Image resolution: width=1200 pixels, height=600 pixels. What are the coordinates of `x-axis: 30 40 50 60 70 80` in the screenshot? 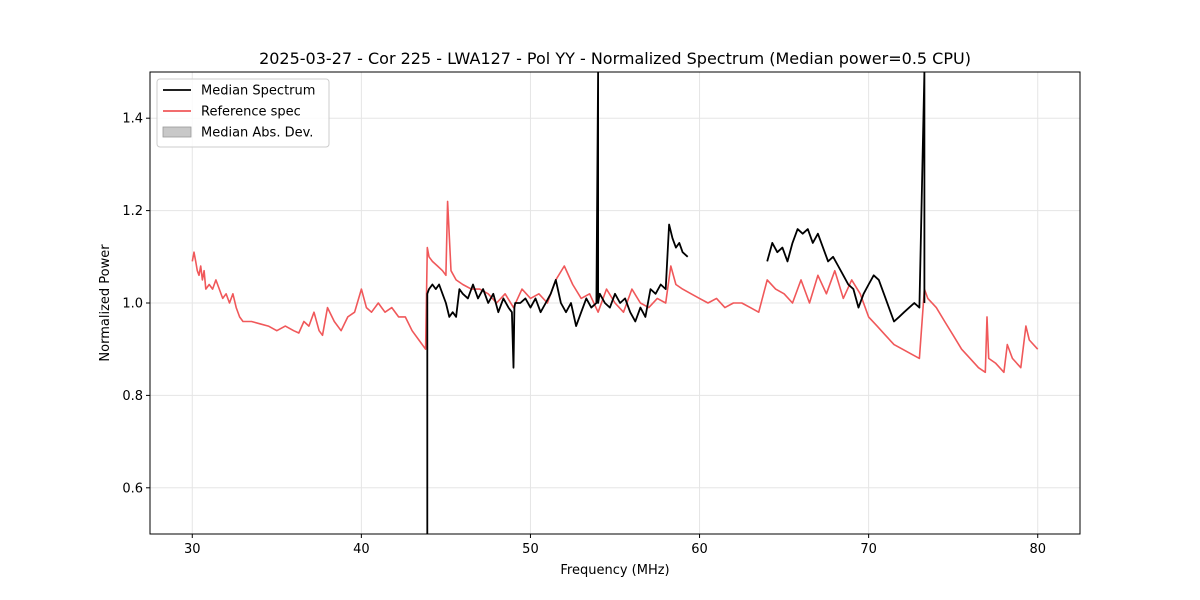 It's located at (615, 545).